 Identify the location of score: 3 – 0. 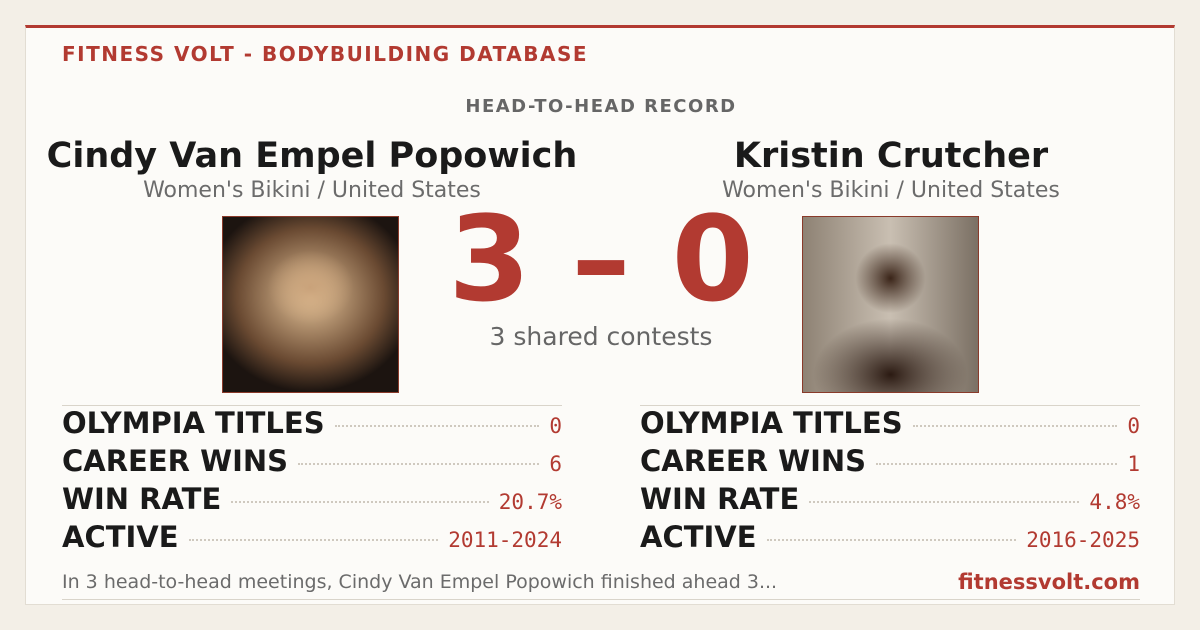
(601, 259).